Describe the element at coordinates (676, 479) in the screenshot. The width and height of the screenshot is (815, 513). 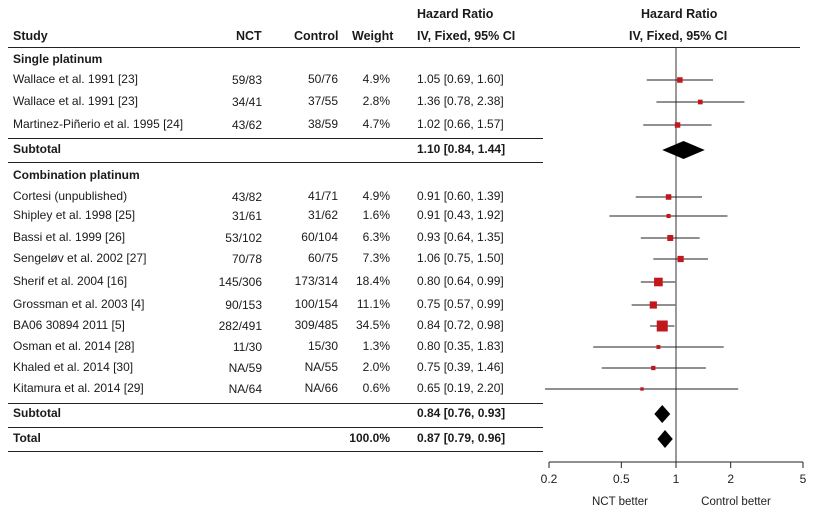
I see `x-tick-label: 1` at that location.